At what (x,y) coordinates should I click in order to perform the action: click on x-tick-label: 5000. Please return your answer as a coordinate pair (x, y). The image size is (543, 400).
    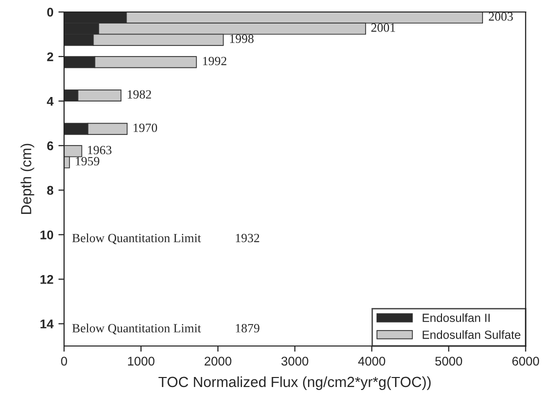
    Looking at the image, I should click on (448, 361).